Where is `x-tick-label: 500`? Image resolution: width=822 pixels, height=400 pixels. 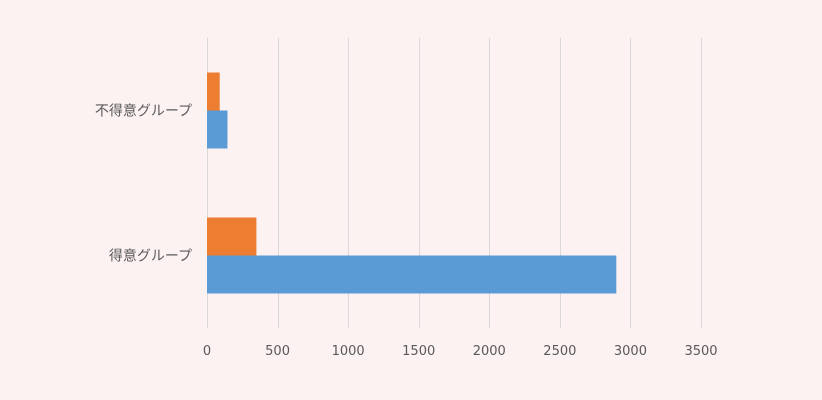 x-tick-label: 500 is located at coordinates (277, 351).